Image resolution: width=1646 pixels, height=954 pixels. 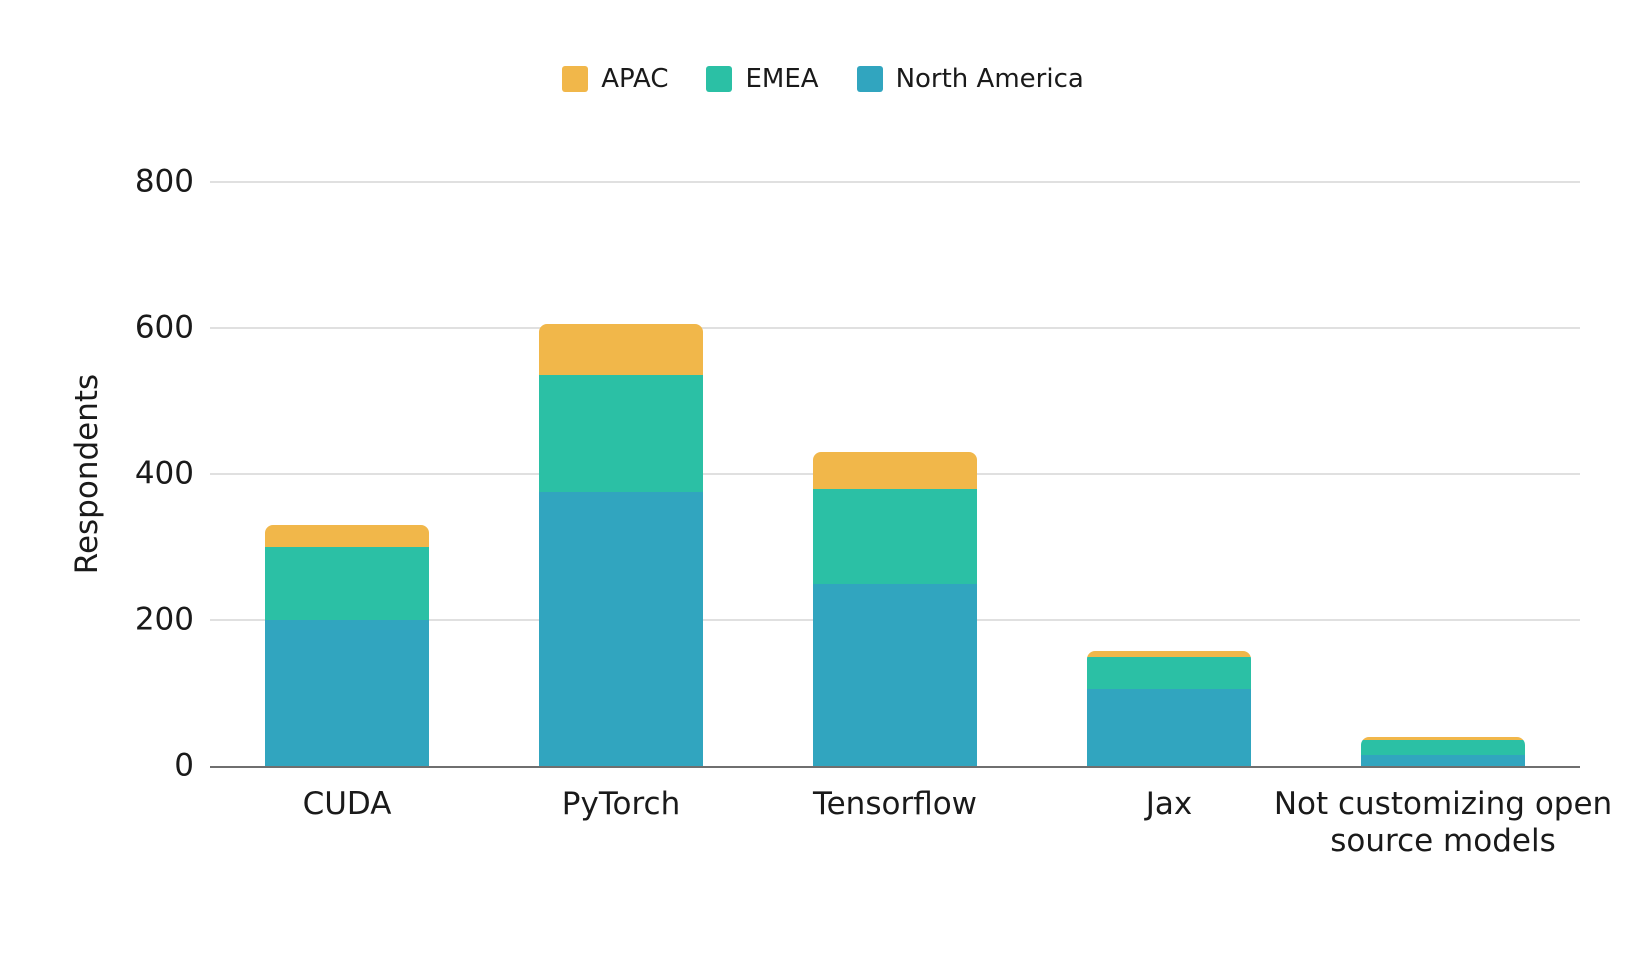 I want to click on x-axis-line, so click(x=895, y=767).